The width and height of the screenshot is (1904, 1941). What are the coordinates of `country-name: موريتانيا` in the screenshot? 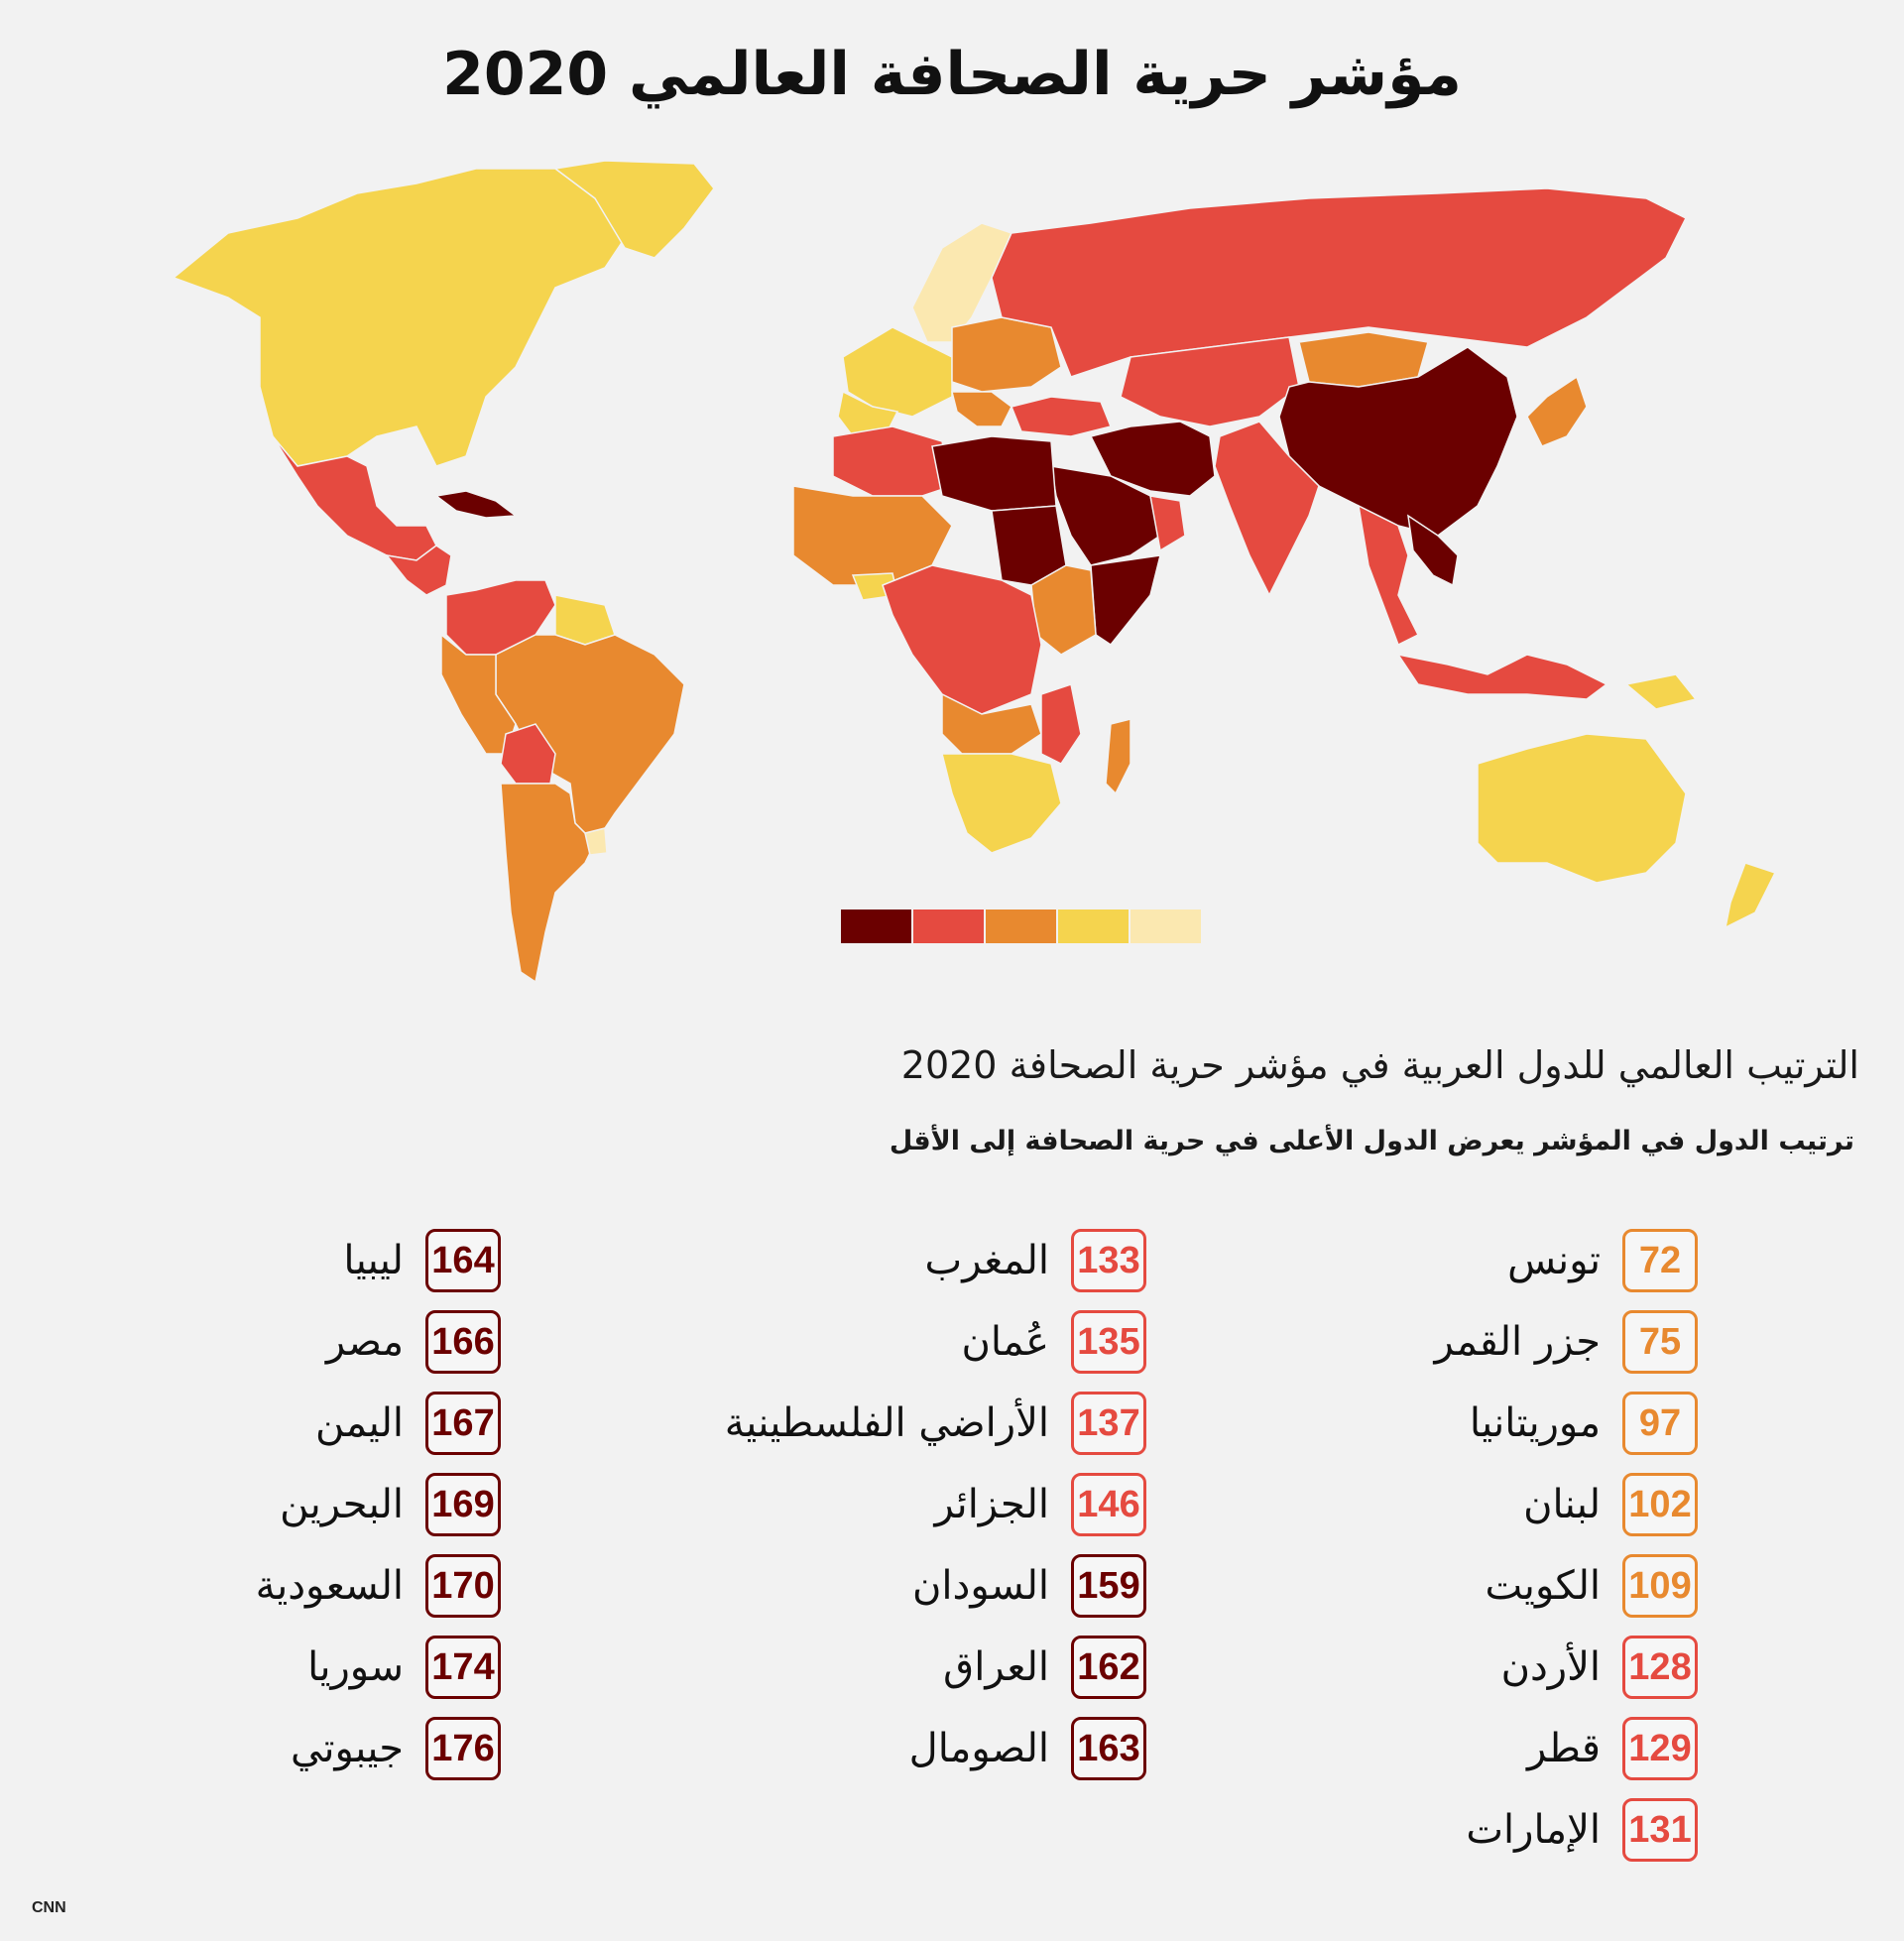 It's located at (1535, 1423).